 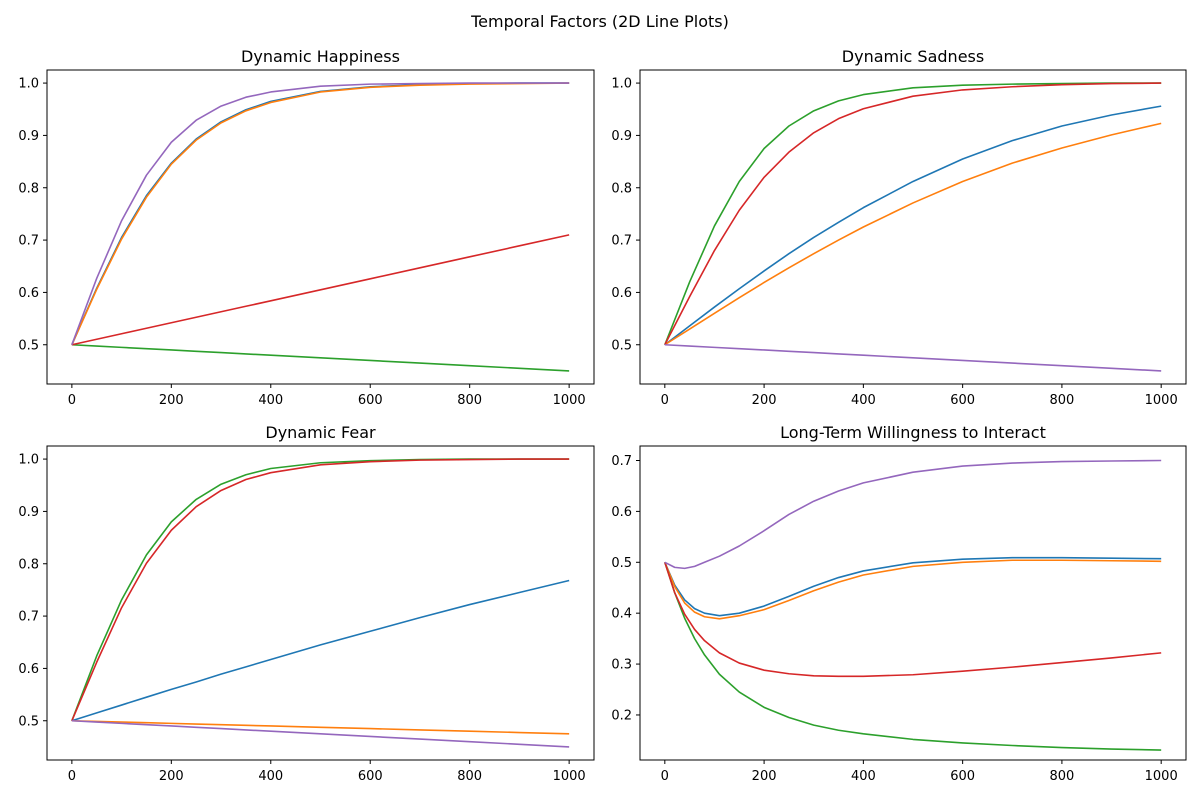 What do you see at coordinates (621, 715) in the screenshot?
I see `y-tick-label: 0.2` at bounding box center [621, 715].